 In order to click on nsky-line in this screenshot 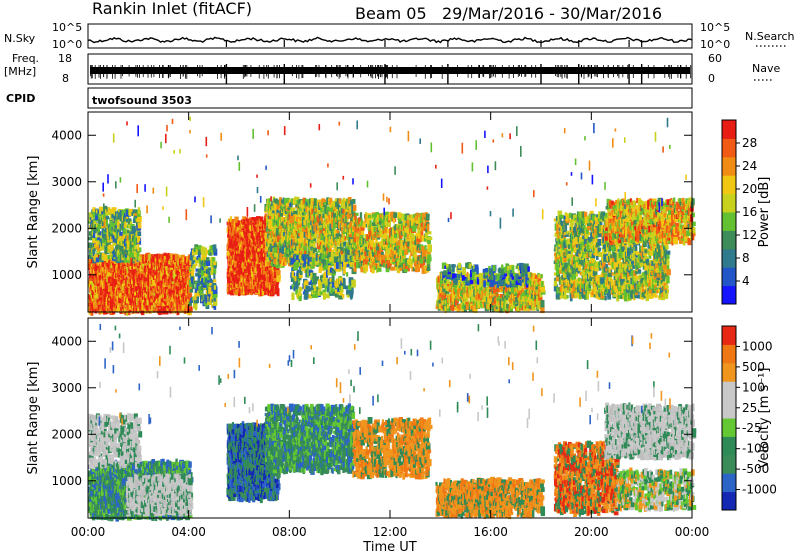, I will do `click(390, 39)`.